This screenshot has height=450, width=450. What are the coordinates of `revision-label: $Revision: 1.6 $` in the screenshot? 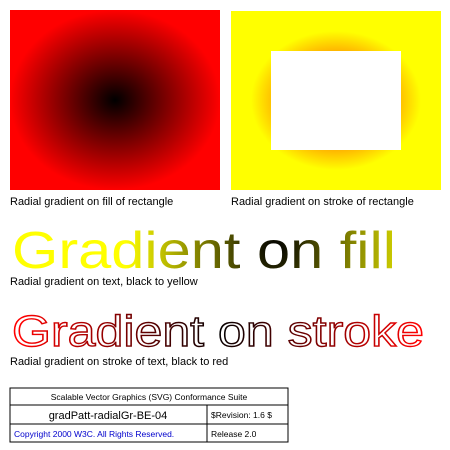 It's located at (241, 415).